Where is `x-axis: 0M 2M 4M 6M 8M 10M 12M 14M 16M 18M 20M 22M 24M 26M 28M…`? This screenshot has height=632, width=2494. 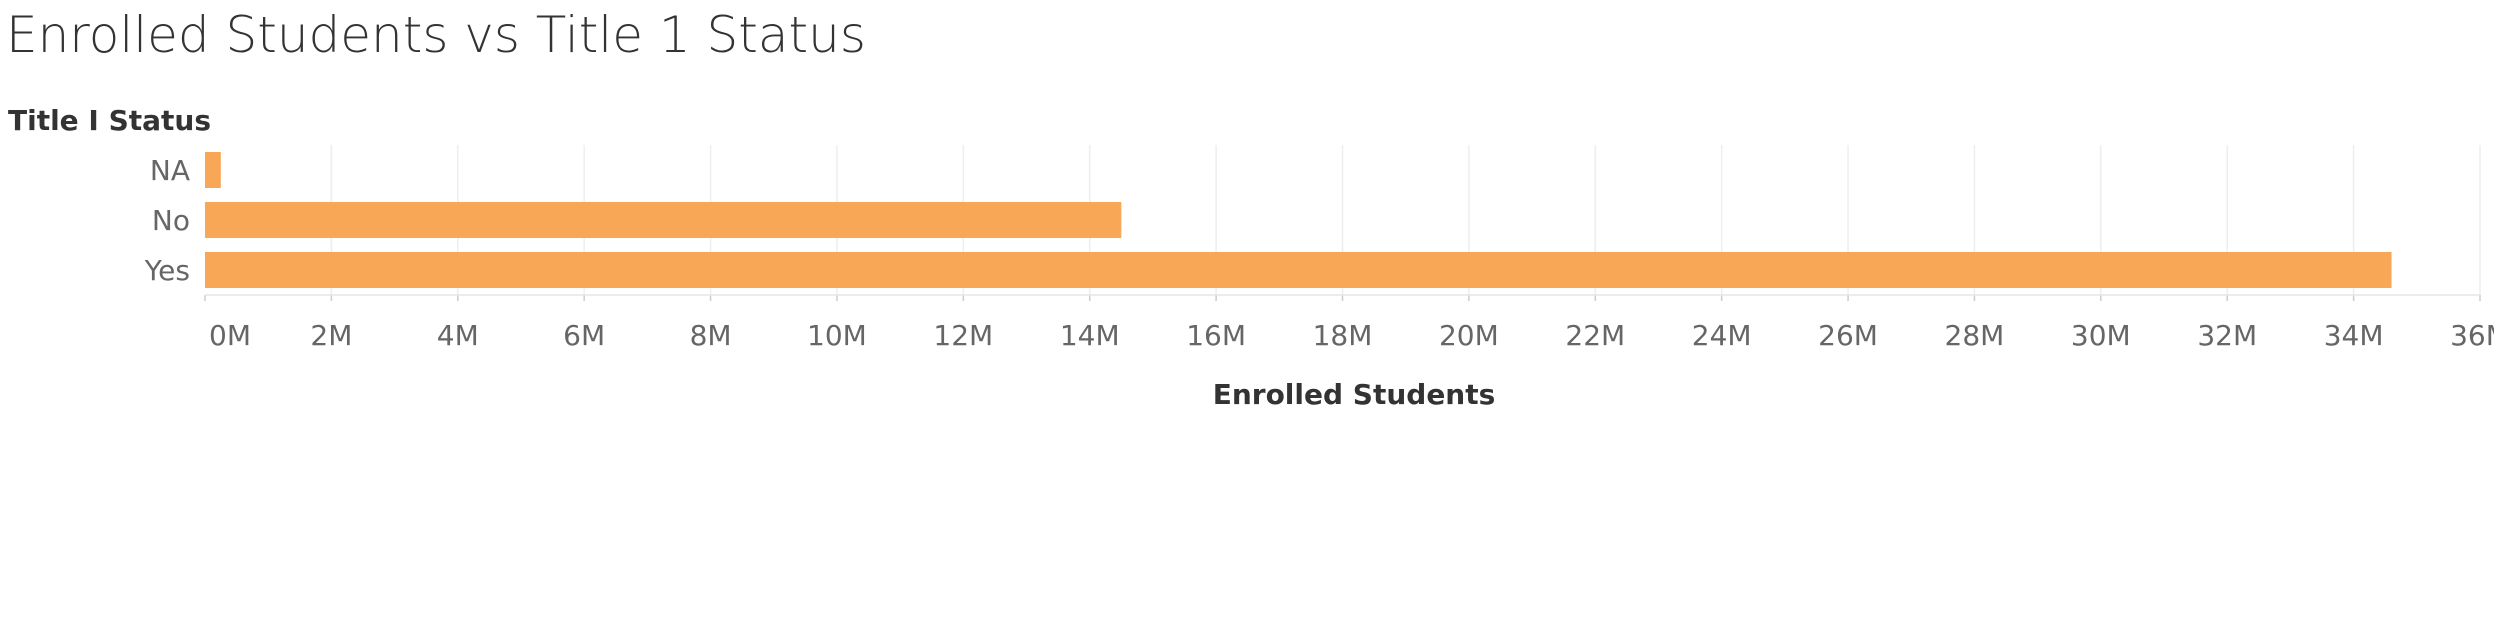 x-axis: 0M 2M 4M 6M 8M 10M 12M 14M 16M 18M 20M 22M 24M 26M 28M… is located at coordinates (1349, 323).